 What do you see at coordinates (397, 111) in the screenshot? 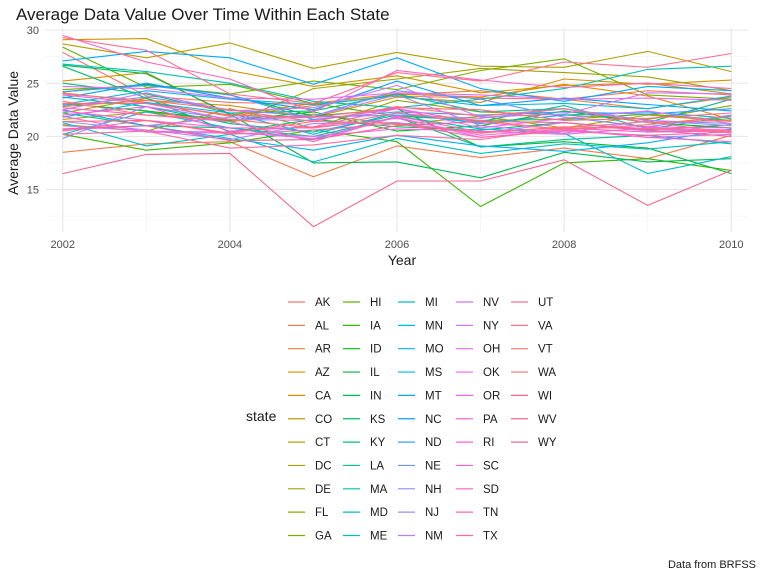
I see `series-line-wi` at bounding box center [397, 111].